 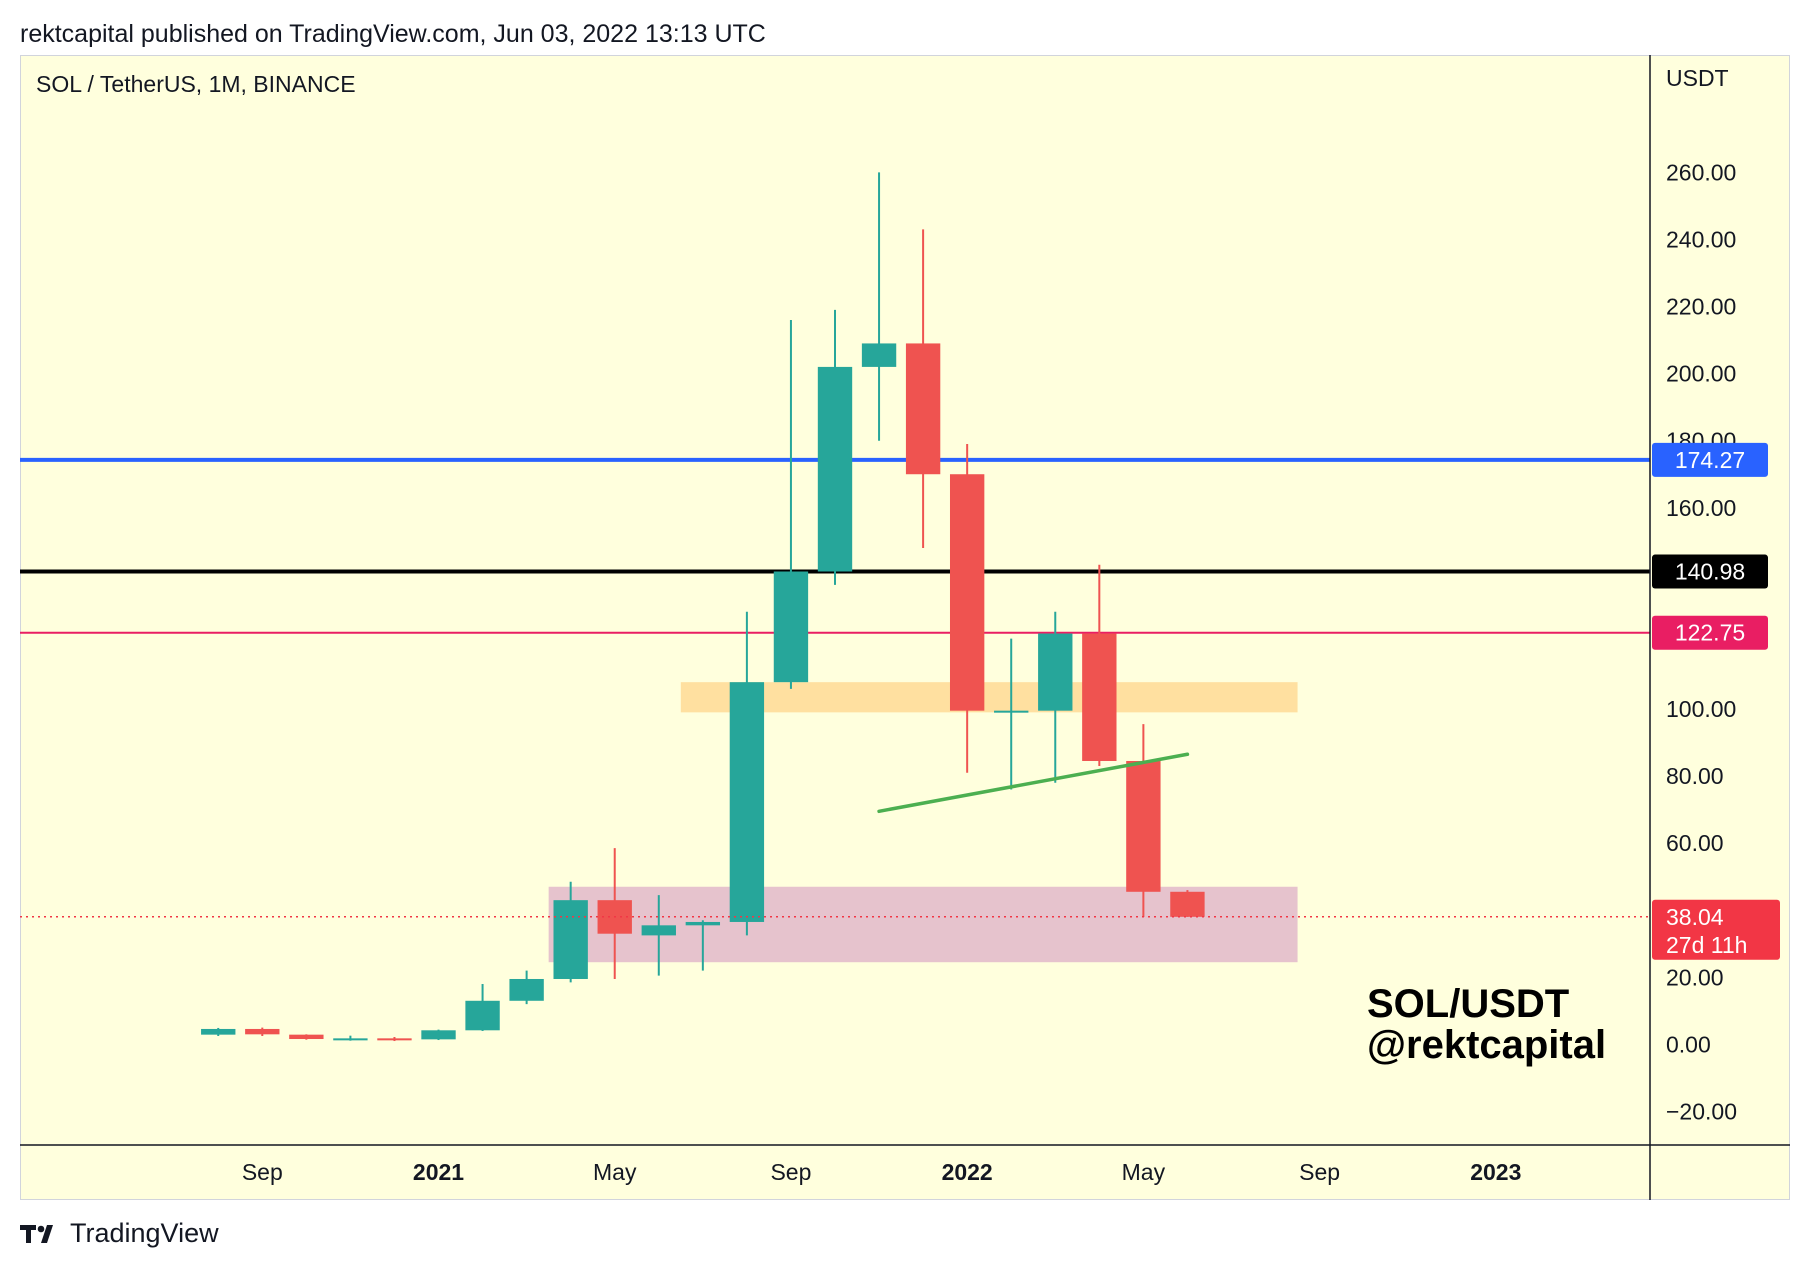 What do you see at coordinates (144, 1233) in the screenshot?
I see `brand-name: TradingView` at bounding box center [144, 1233].